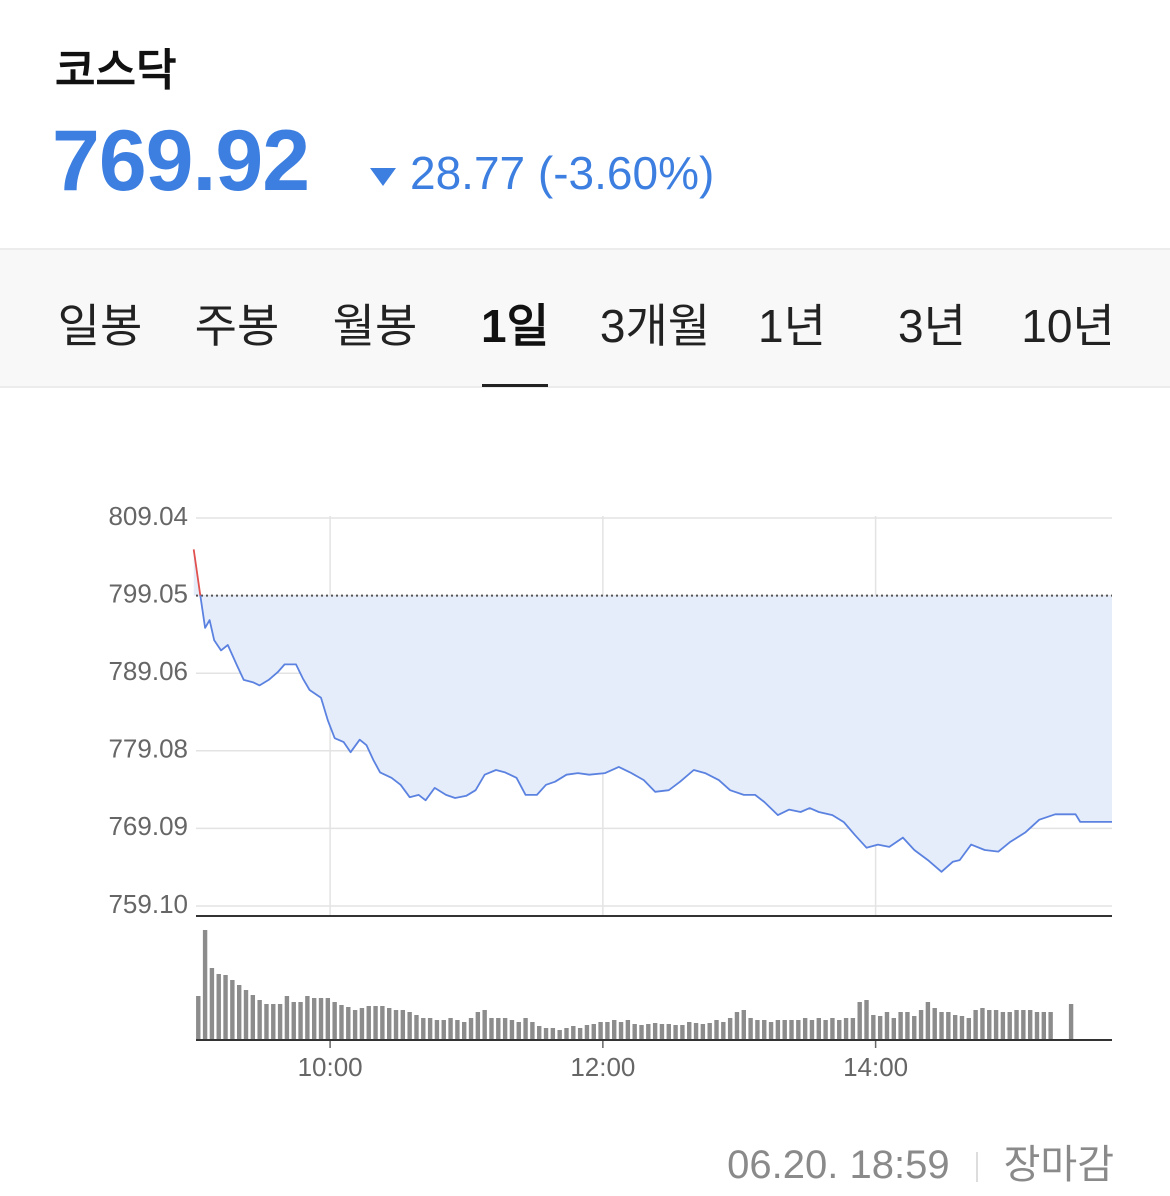  Describe the element at coordinates (237, 326) in the screenshot. I see `period-tab: 주봉` at that location.